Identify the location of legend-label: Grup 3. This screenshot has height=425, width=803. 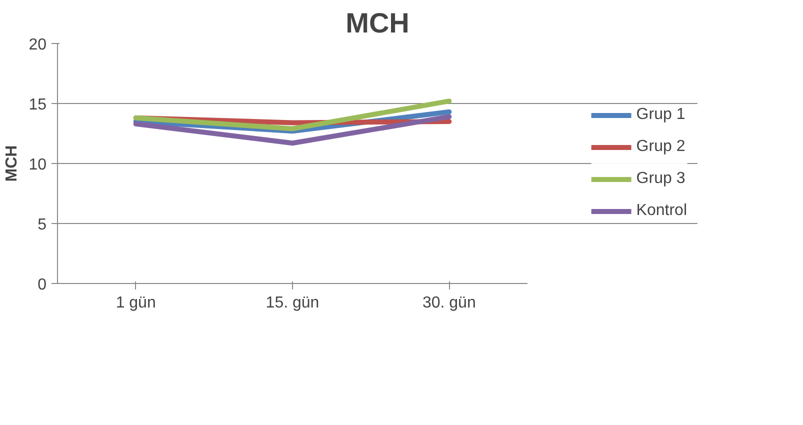
(661, 179).